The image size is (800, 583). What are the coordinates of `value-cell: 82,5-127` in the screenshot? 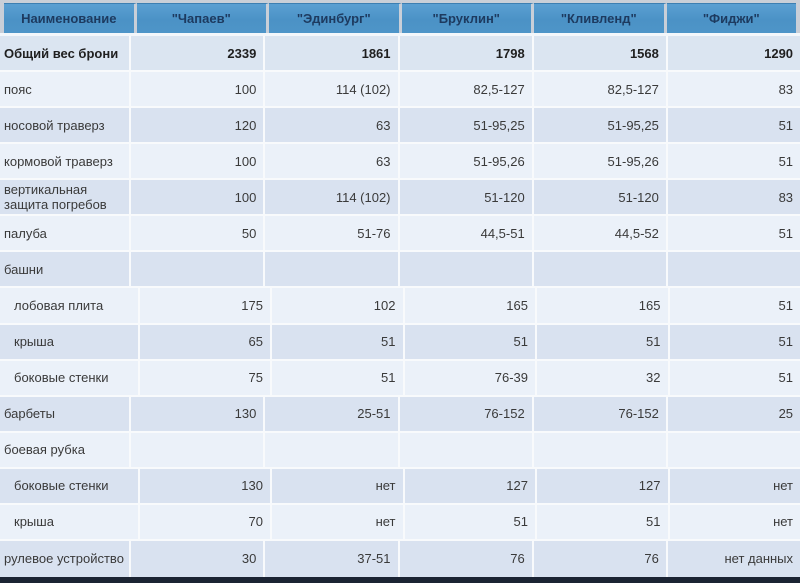 It's located at (600, 89).